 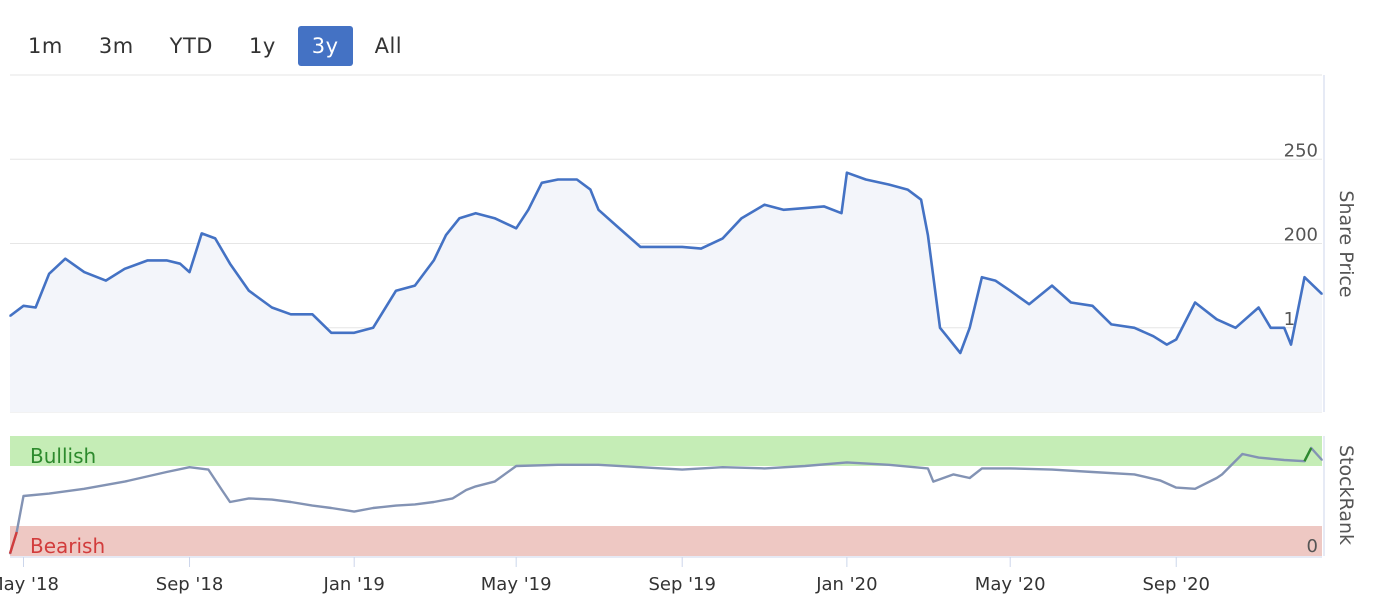 What do you see at coordinates (13, 542) in the screenshot?
I see `stockrank-bearish-segment` at bounding box center [13, 542].